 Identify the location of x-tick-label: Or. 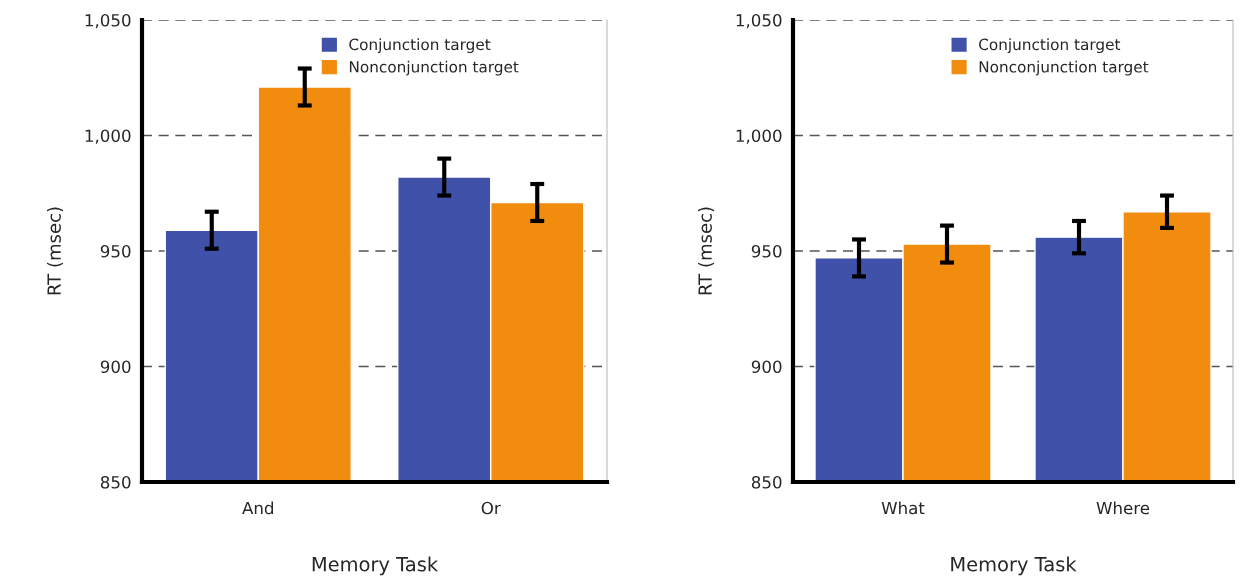
(491, 508).